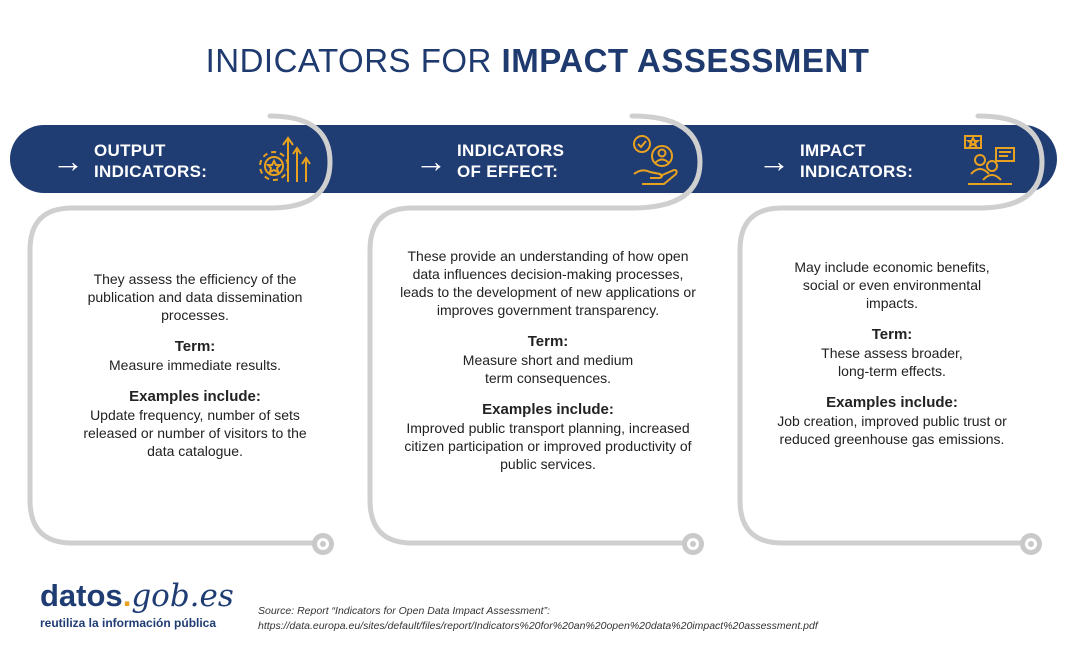 Image resolution: width=1075 pixels, height=653 pixels. I want to click on gear-growth-icon, so click(285, 159).